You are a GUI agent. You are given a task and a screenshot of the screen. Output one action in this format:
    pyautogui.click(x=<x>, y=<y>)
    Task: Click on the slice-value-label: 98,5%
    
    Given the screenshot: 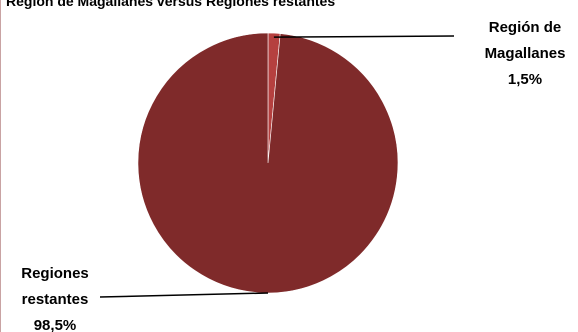 What is the action you would take?
    pyautogui.click(x=55, y=324)
    